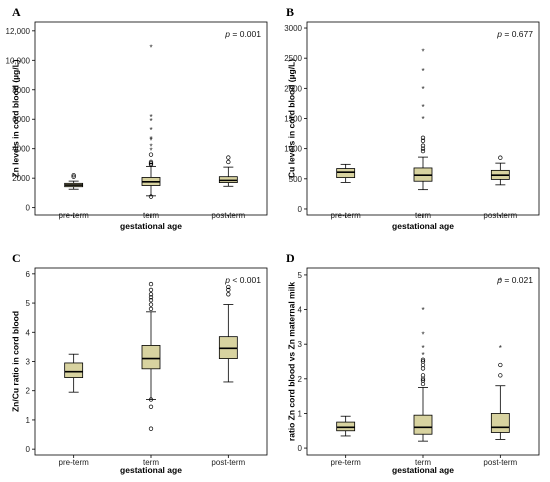  What do you see at coordinates (18, 60) in the screenshot?
I see `y-tick-label: 10,000` at bounding box center [18, 60].